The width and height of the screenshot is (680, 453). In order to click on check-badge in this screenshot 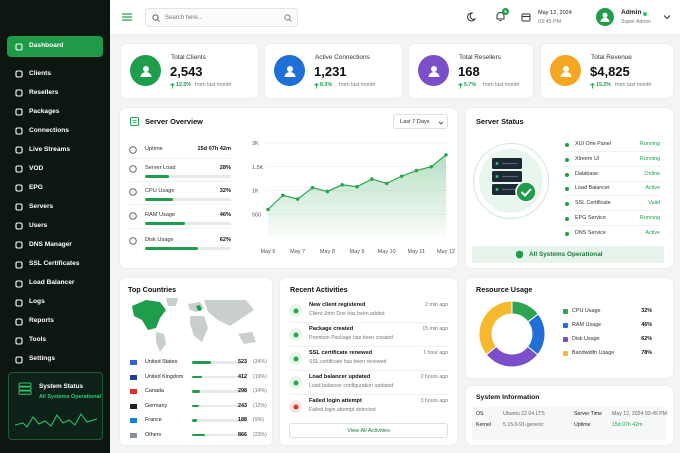, I will do `click(526, 192)`.